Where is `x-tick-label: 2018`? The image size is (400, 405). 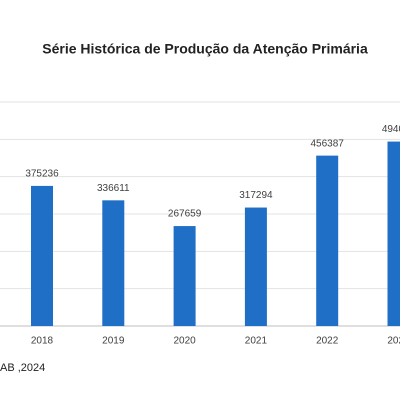 x-tick-label: 2018 is located at coordinates (42, 341).